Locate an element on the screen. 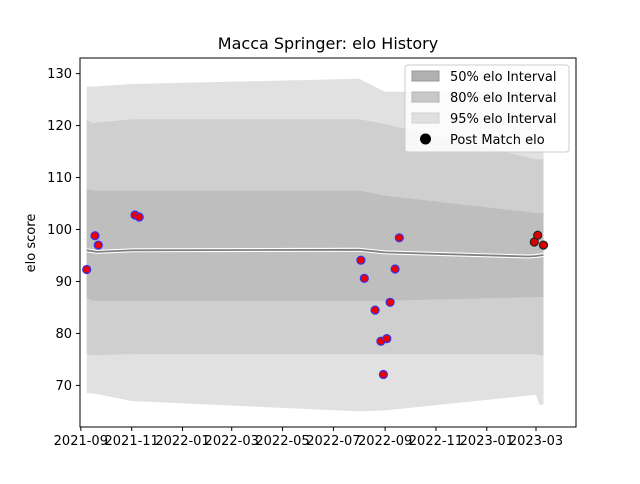 This screenshot has width=640, height=484. legend-label-1: 80% elo Interval is located at coordinates (503, 98).